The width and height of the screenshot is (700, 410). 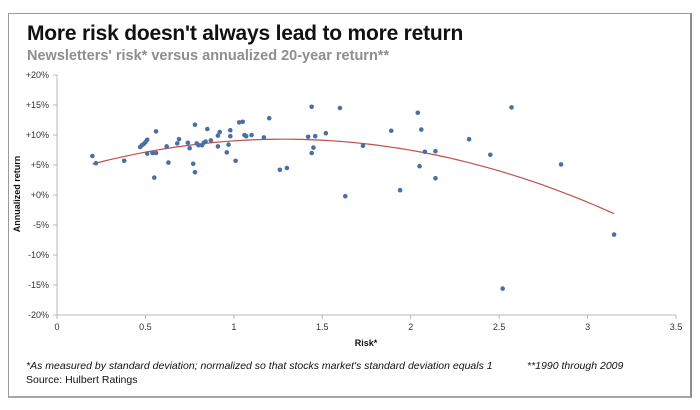 What do you see at coordinates (366, 343) in the screenshot?
I see `x-axis-title: Risk*` at bounding box center [366, 343].